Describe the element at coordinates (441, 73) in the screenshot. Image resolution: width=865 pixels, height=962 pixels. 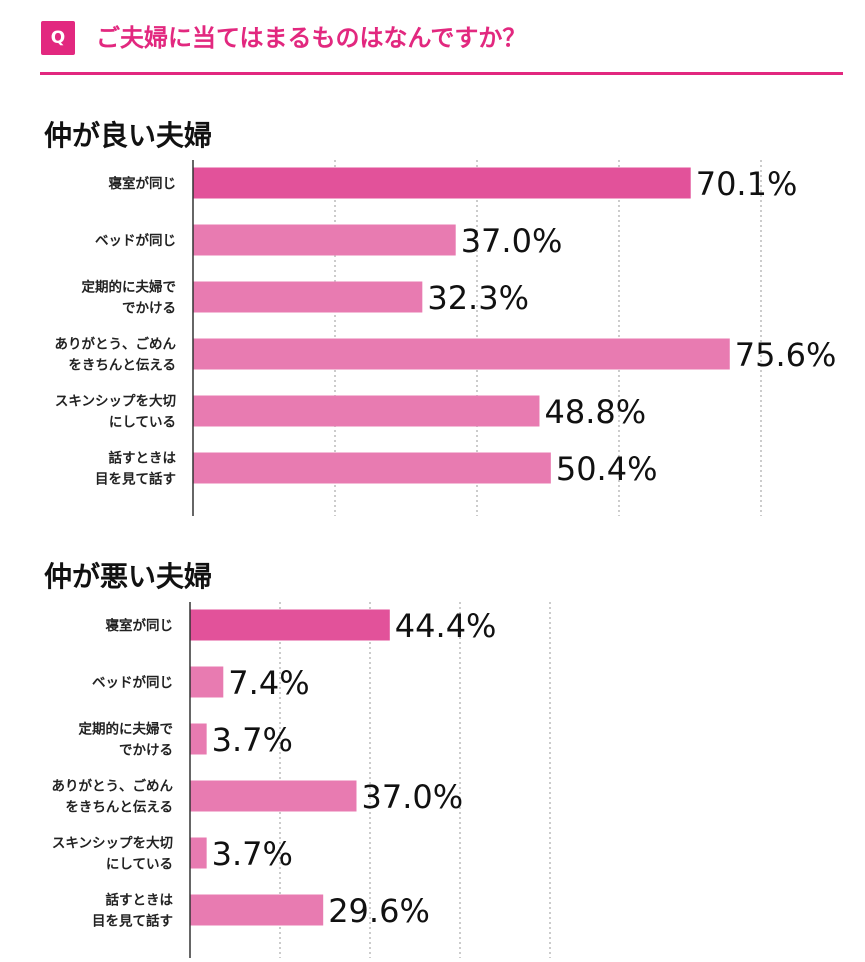
I see `header-divider` at that location.